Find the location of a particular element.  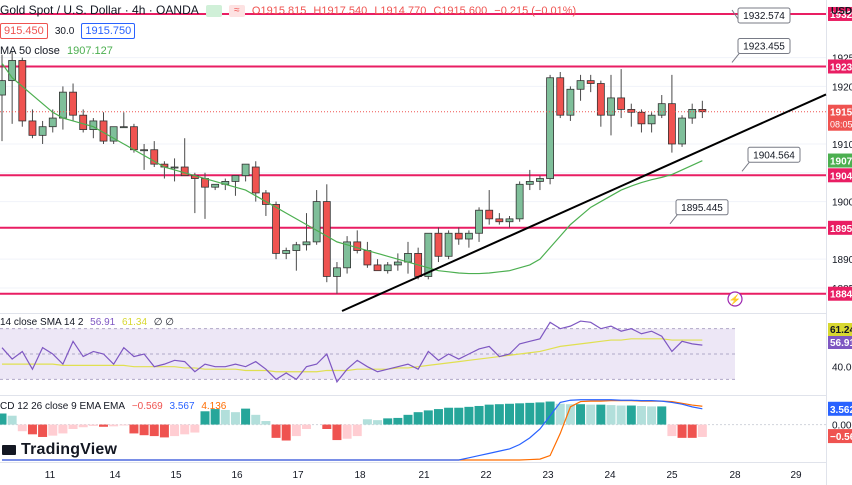

sell-price-button: 915.450 is located at coordinates (24, 31).